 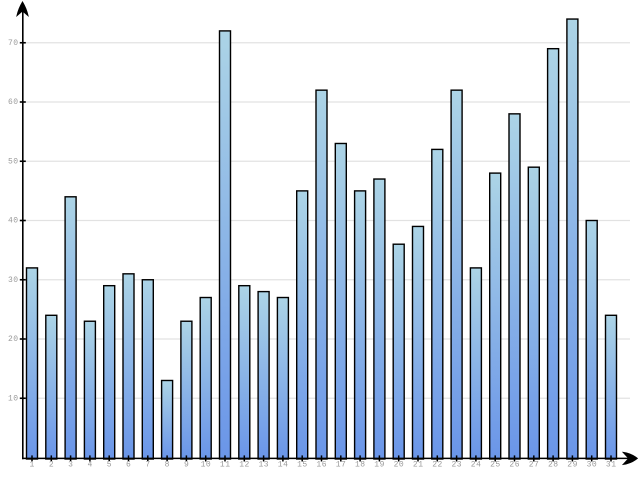 What do you see at coordinates (167, 465) in the screenshot?
I see `svg-text: 8` at bounding box center [167, 465].